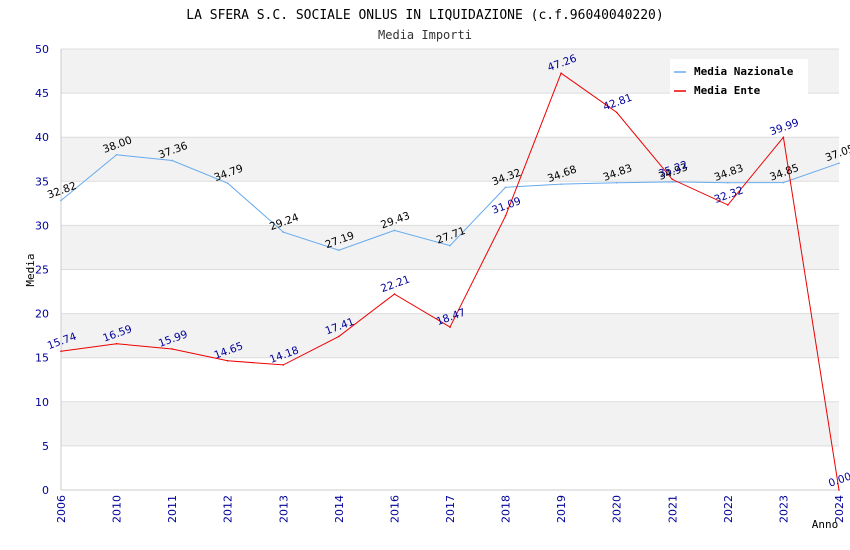 The height and width of the screenshot is (550, 850). I want to click on x-tick-label: 2016, so click(394, 509).